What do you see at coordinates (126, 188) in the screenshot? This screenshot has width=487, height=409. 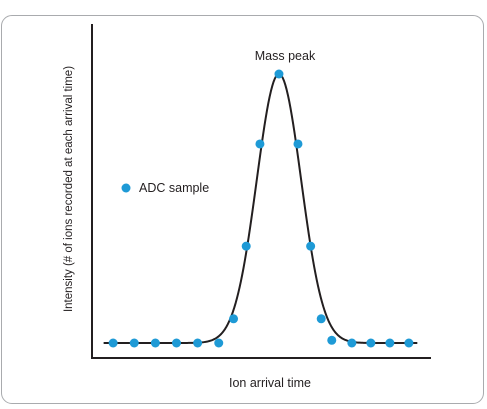 I see `legend-marker-icon` at bounding box center [126, 188].